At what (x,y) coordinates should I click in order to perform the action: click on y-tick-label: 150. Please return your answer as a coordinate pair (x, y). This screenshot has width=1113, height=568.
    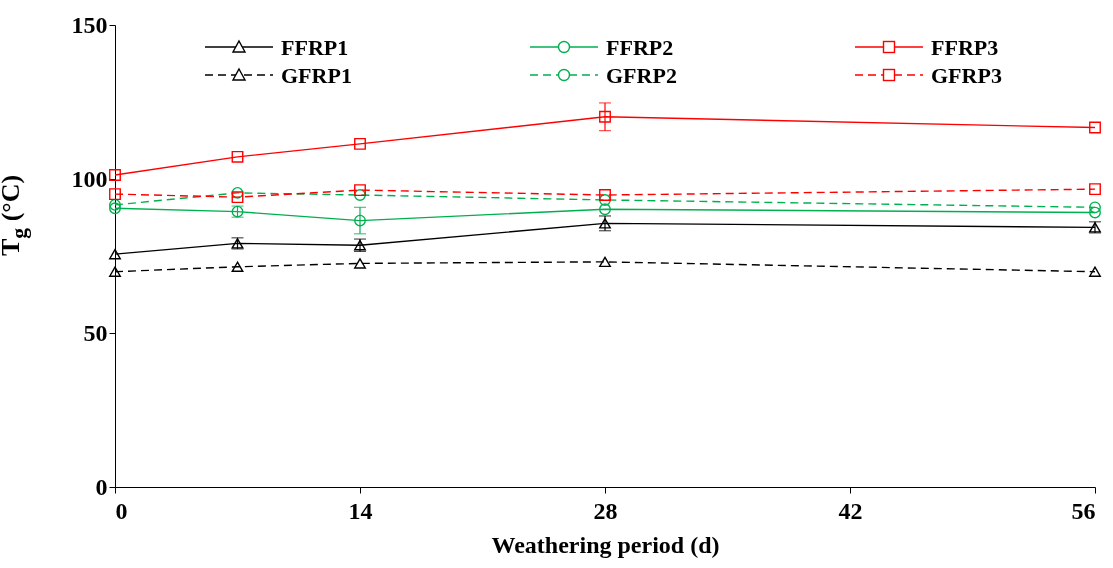
    Looking at the image, I should click on (89, 24).